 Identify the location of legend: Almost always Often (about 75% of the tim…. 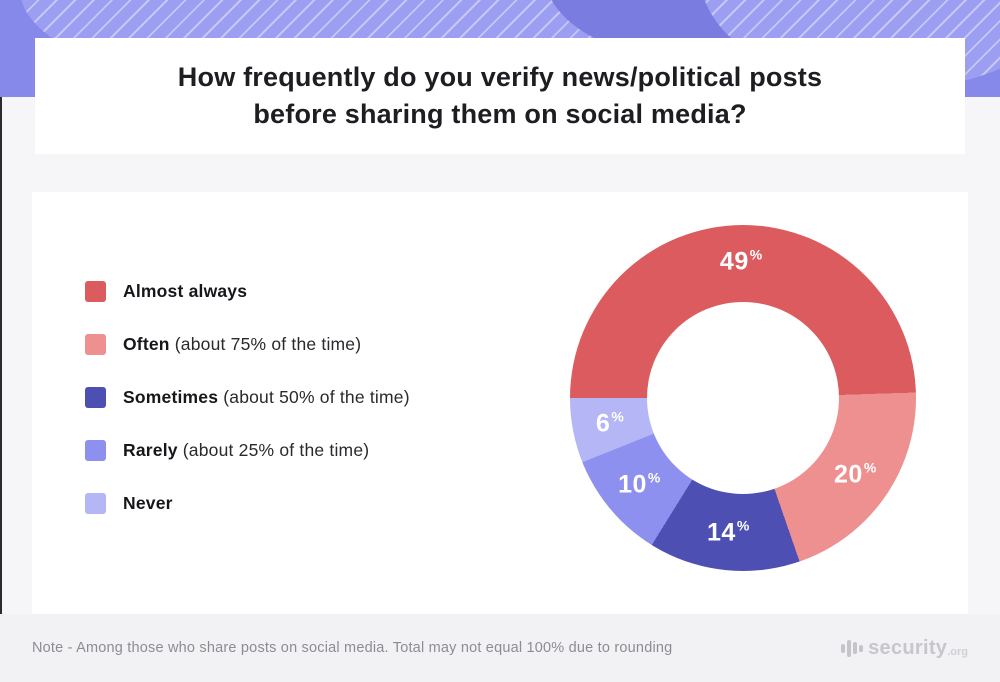
(247, 412).